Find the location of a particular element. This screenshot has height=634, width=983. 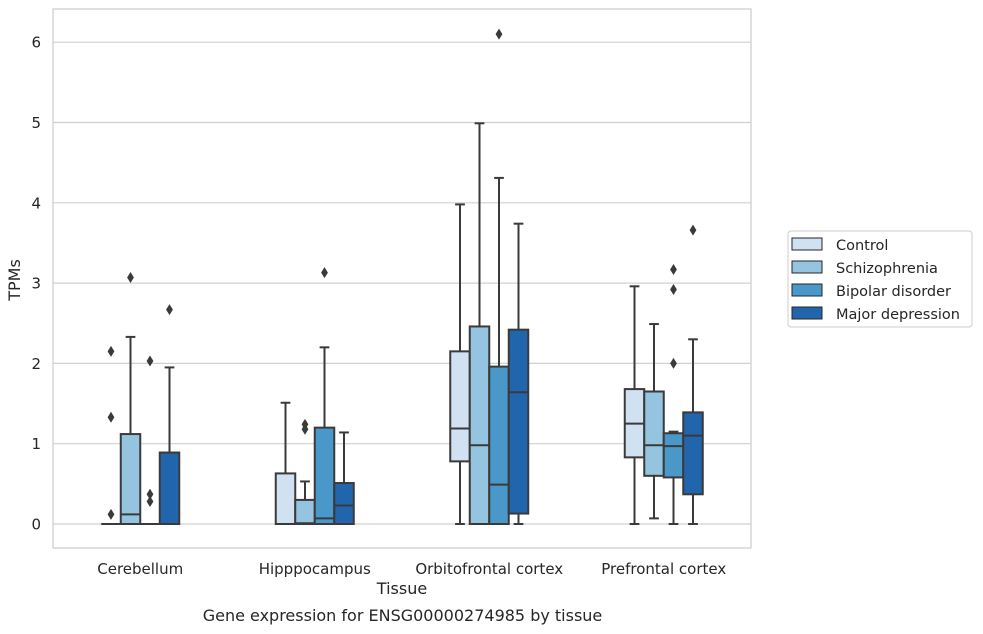

legend-frame is located at coordinates (880, 279).